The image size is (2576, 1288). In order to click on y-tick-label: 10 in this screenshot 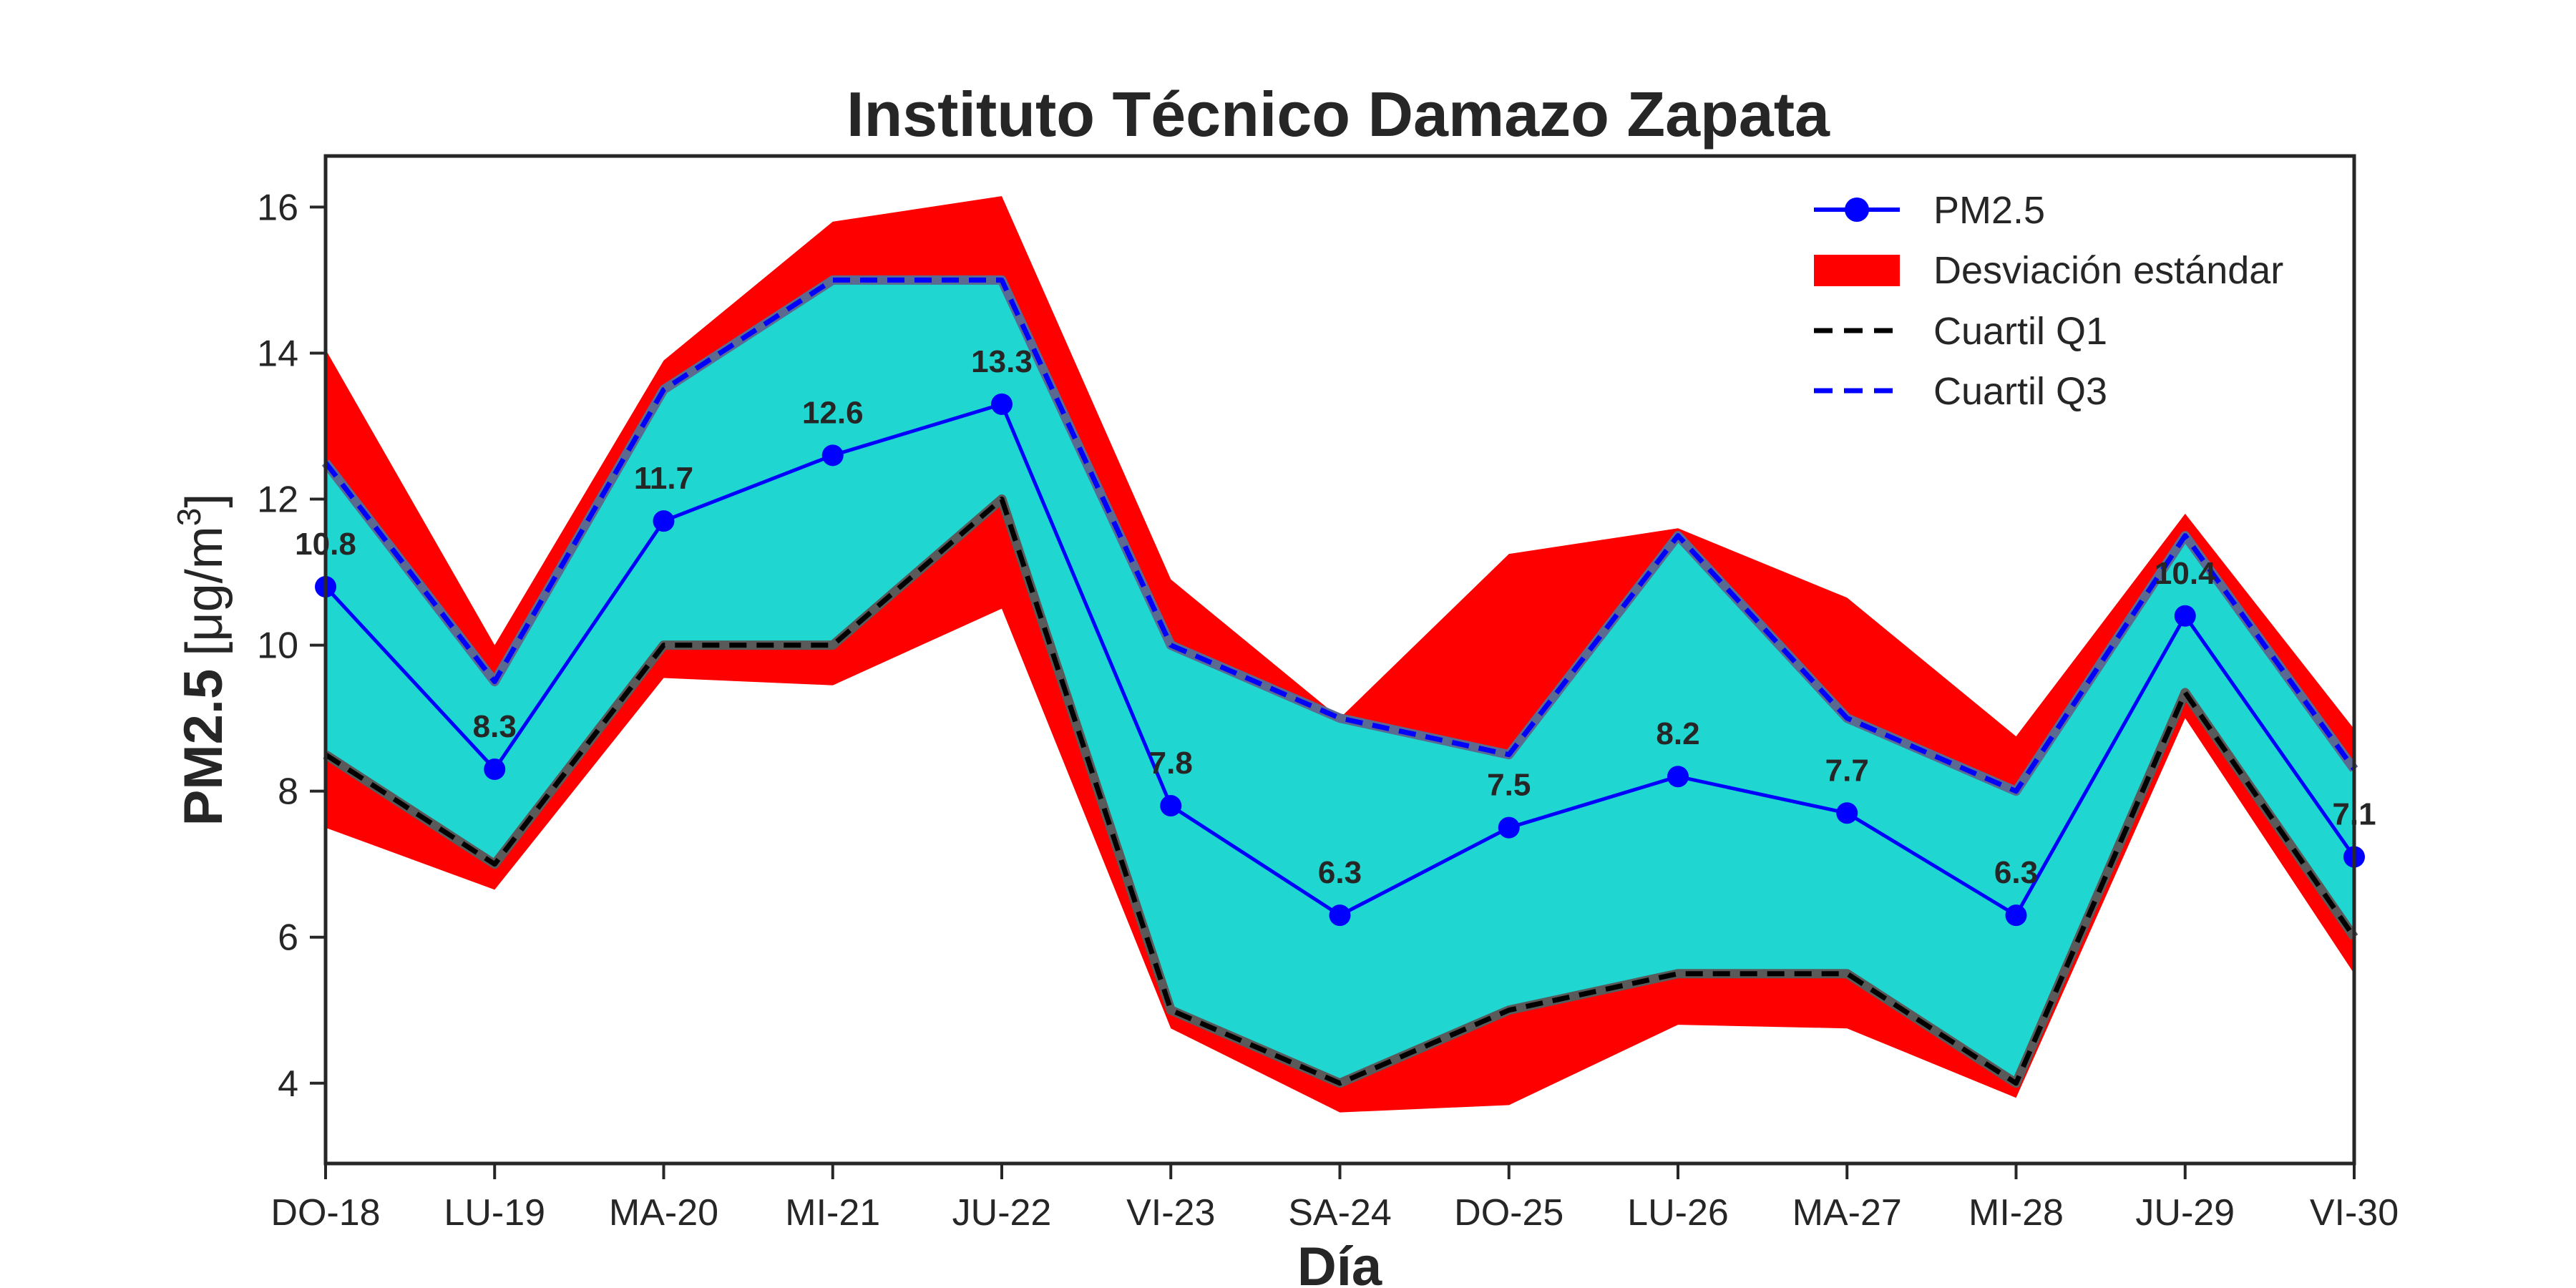, I will do `click(277, 646)`.